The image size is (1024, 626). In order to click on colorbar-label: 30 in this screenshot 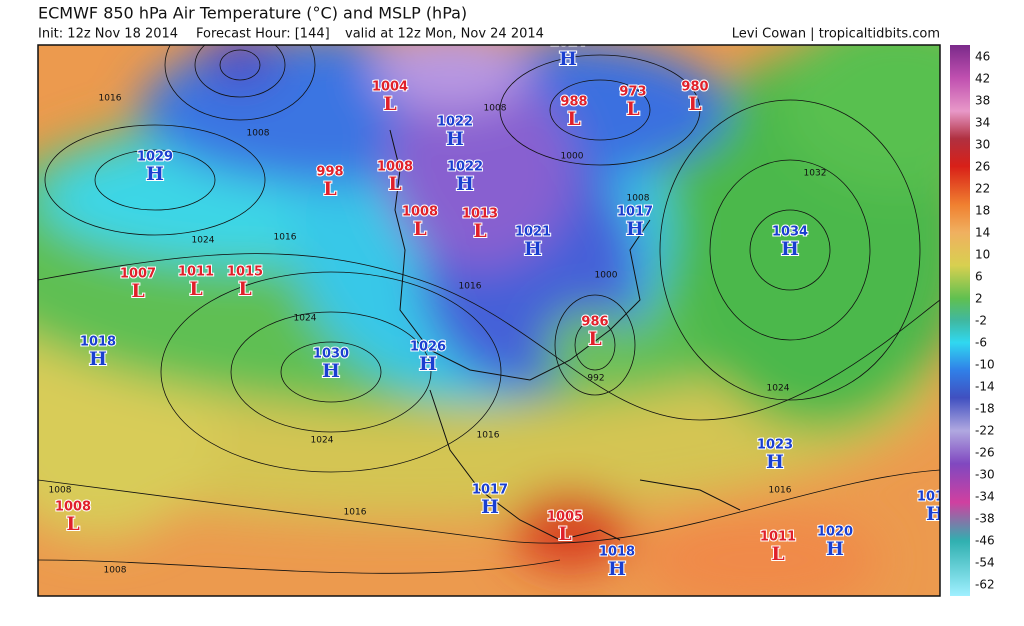, I will do `click(982, 145)`.